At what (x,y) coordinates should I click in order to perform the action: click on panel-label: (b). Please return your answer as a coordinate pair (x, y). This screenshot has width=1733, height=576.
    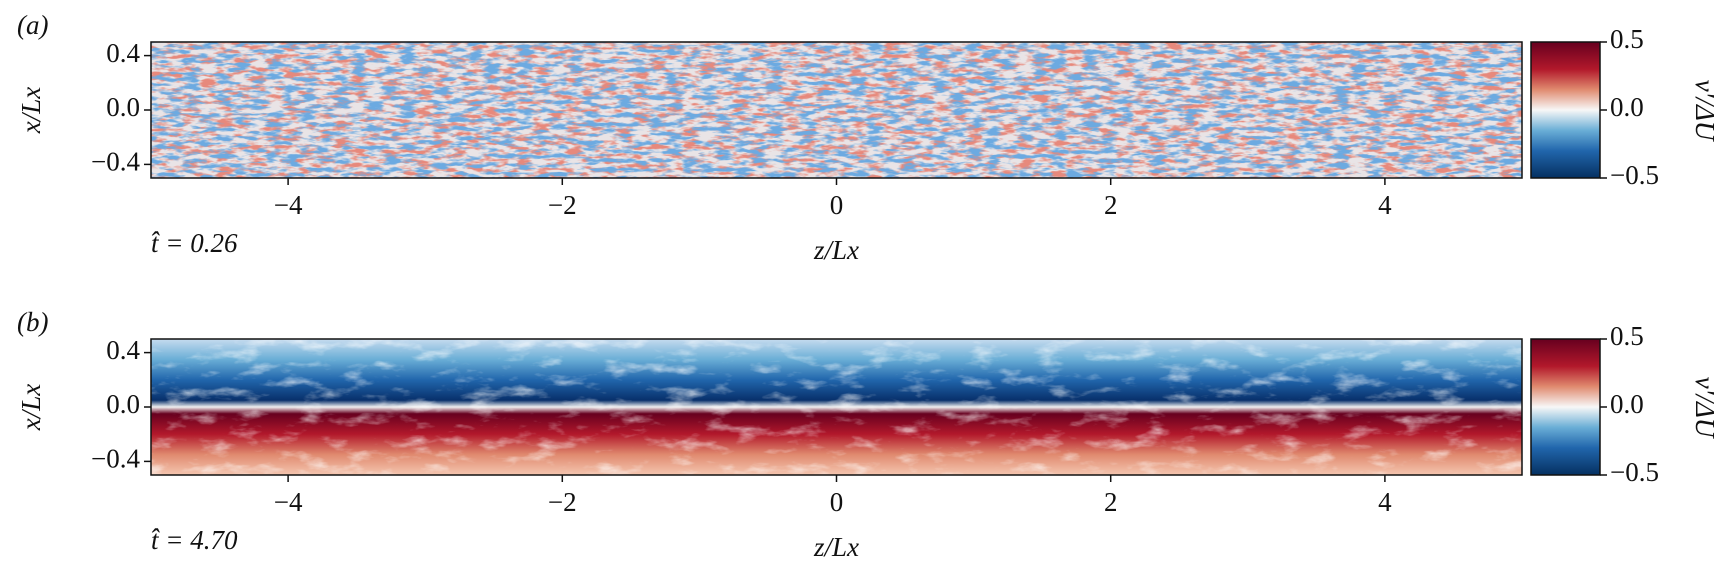
    Looking at the image, I should click on (32, 322).